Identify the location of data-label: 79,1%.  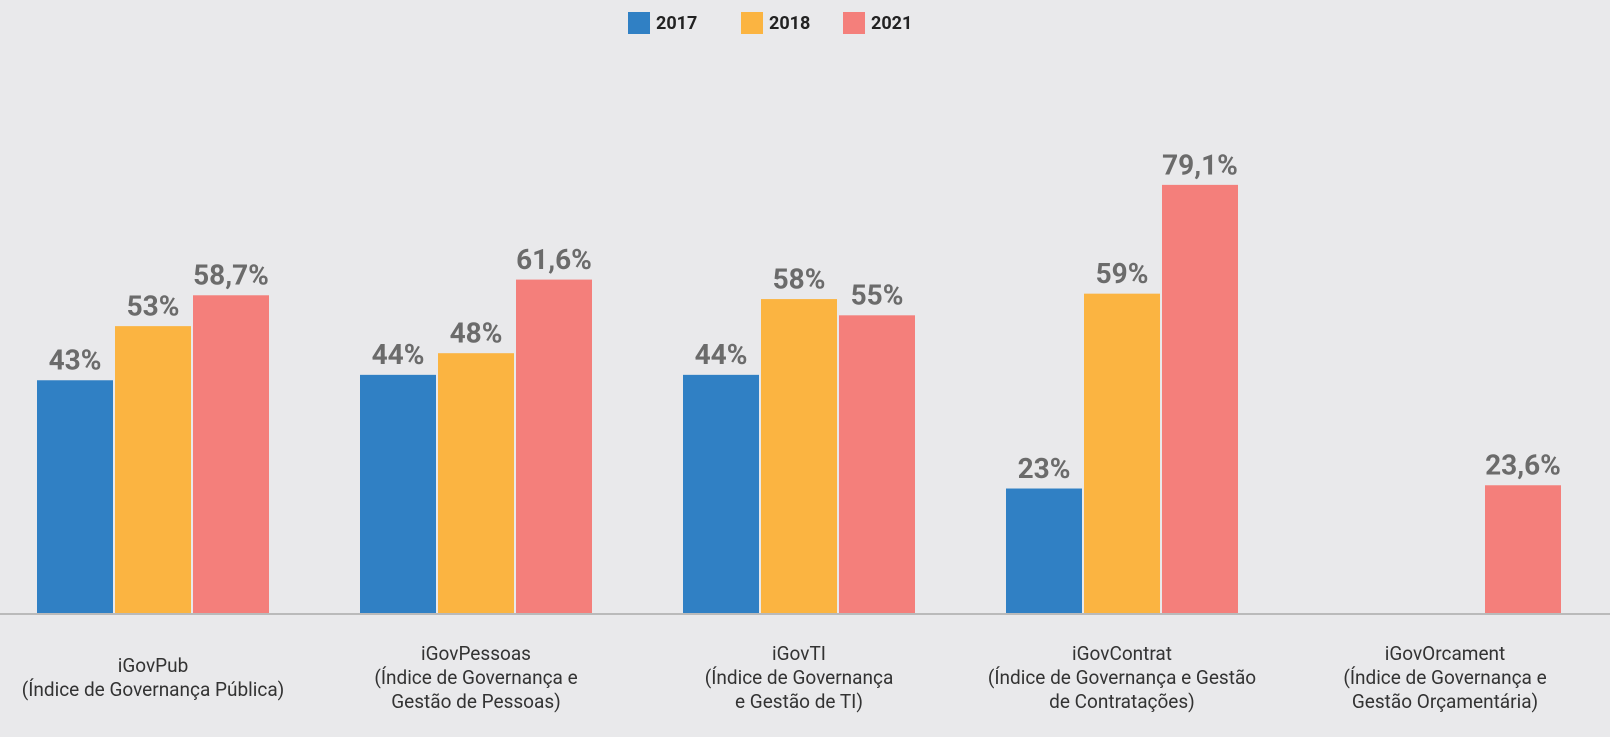
(1200, 164).